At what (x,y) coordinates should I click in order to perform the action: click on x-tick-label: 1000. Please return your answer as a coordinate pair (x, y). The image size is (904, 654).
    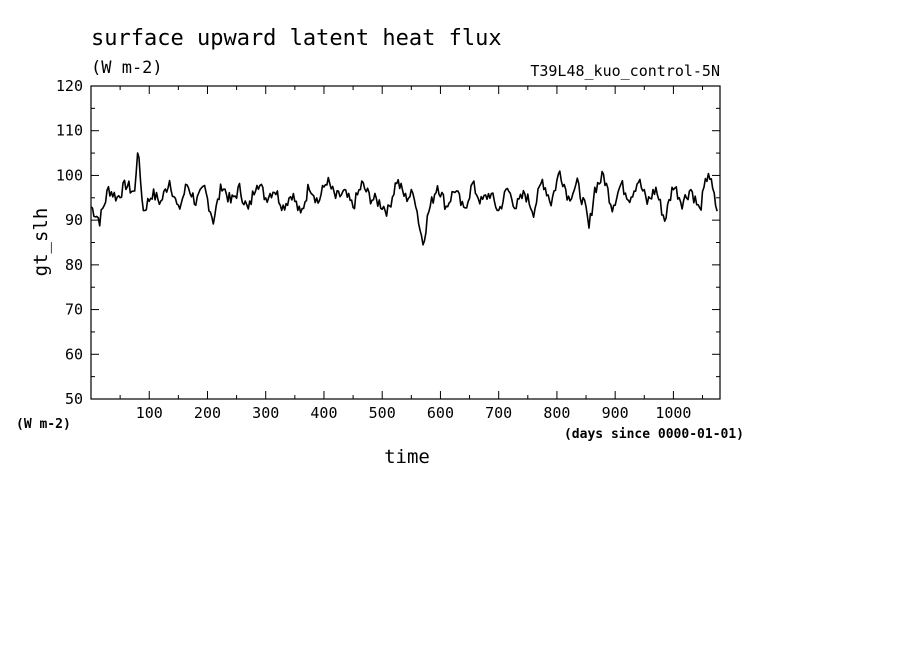
    Looking at the image, I should click on (673, 413).